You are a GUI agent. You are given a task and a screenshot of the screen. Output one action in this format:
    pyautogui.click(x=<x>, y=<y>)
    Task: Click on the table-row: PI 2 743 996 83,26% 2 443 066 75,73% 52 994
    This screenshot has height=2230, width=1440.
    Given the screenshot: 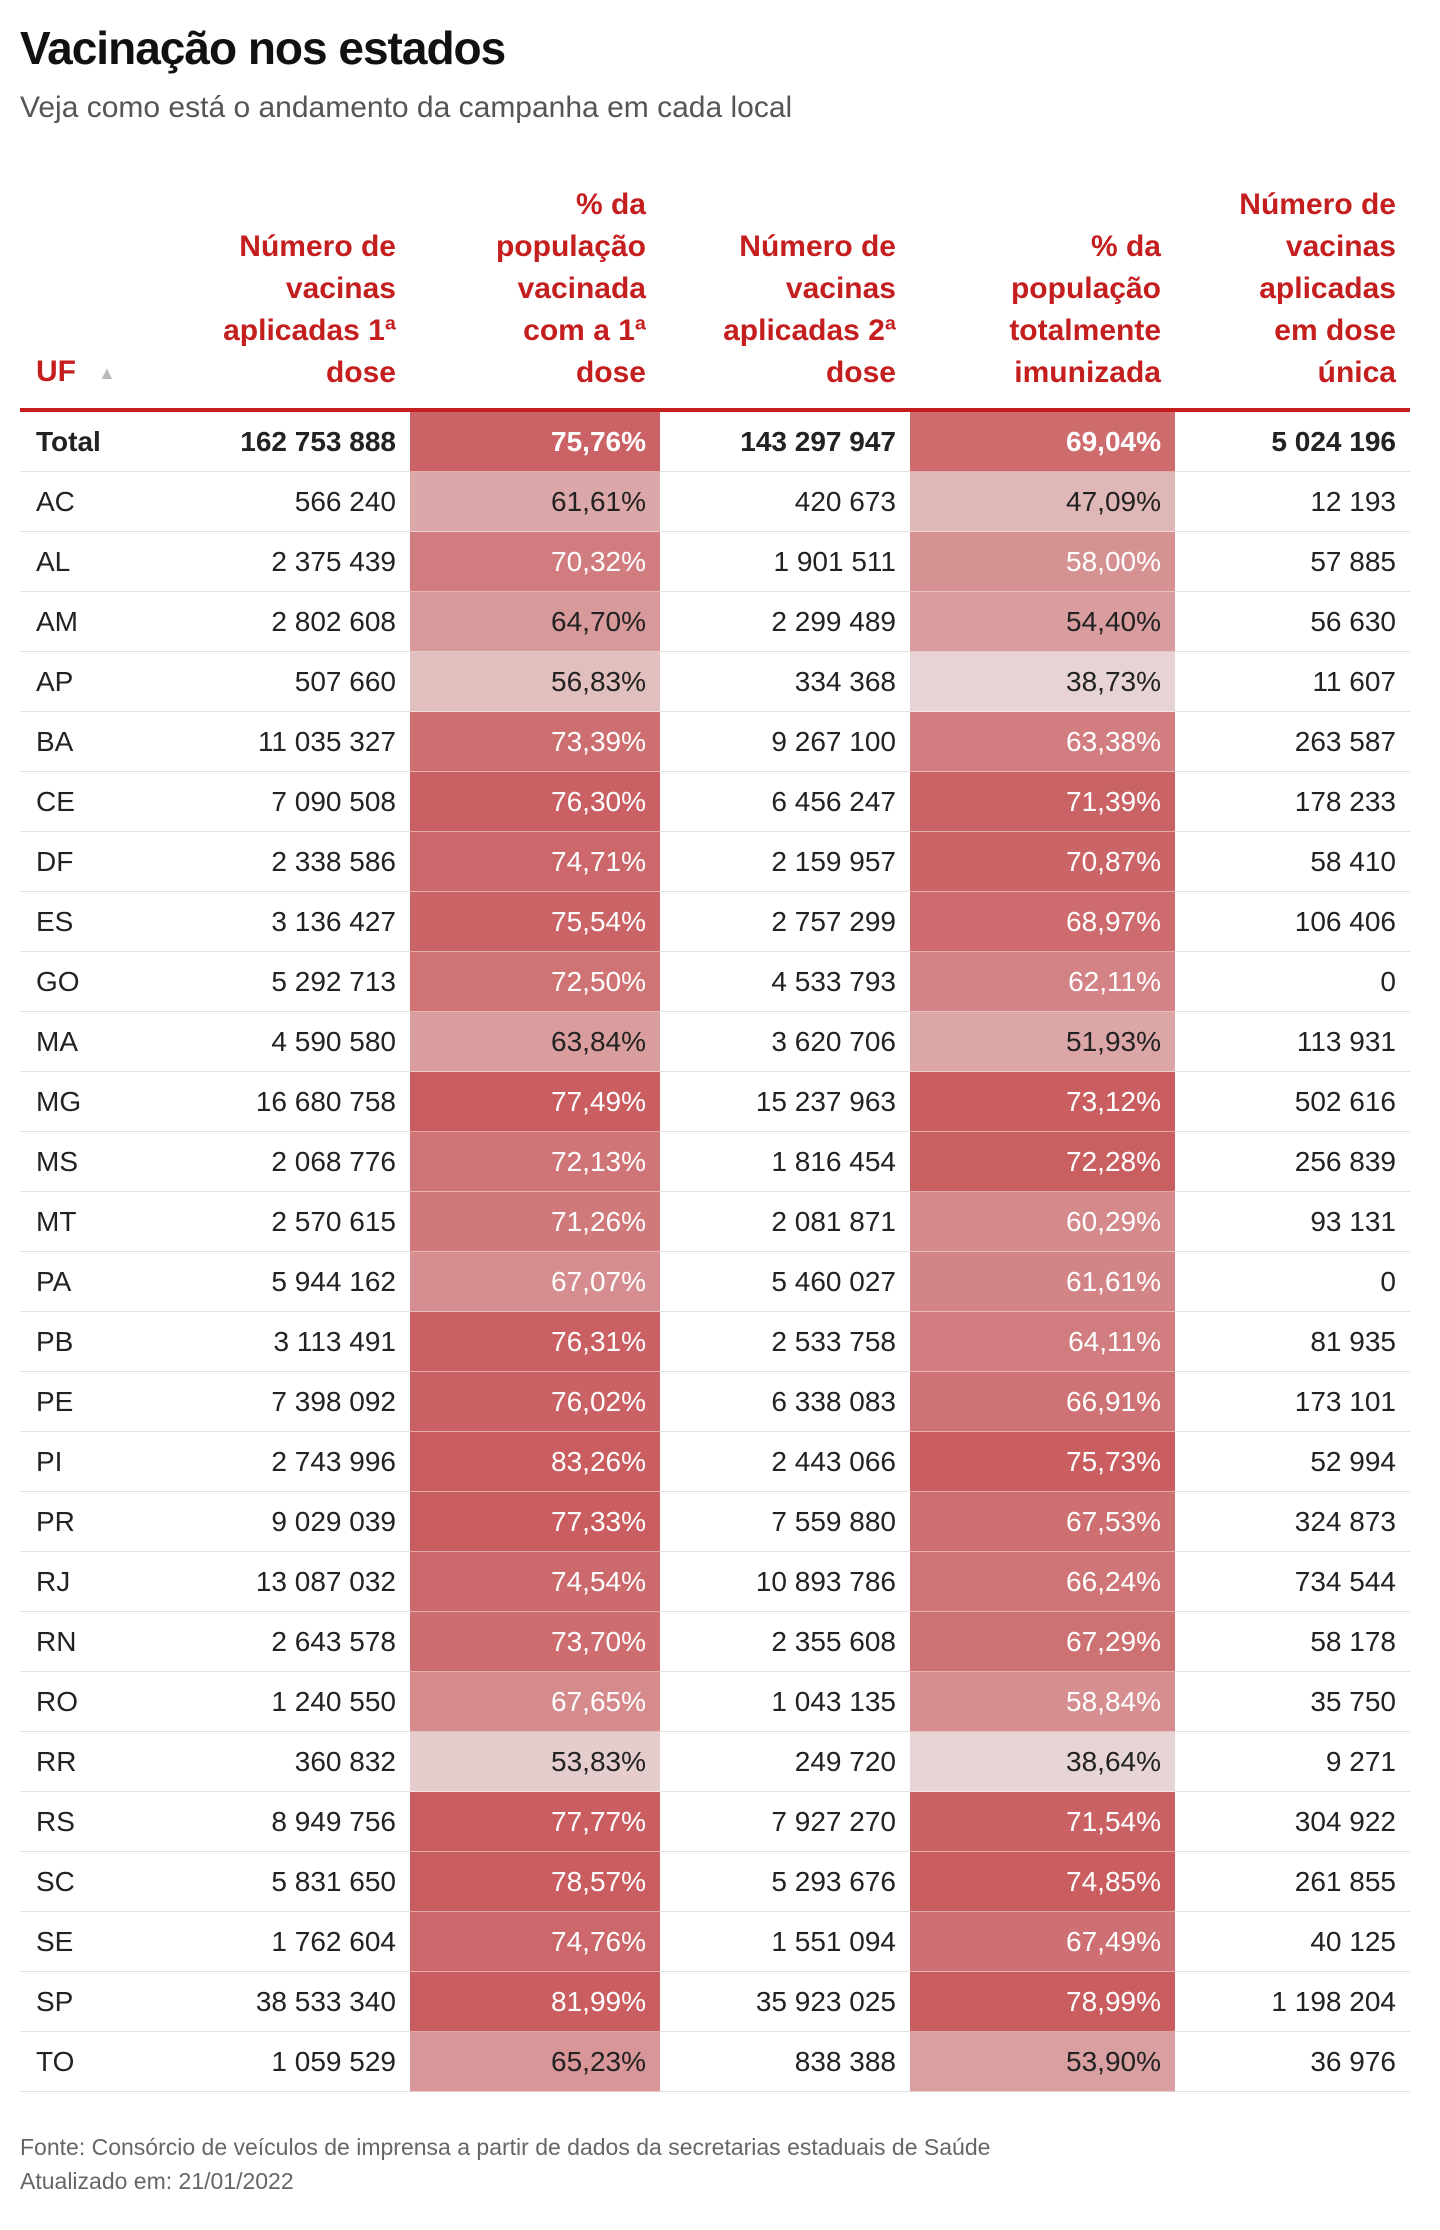 What is the action you would take?
    pyautogui.click(x=715, y=1461)
    